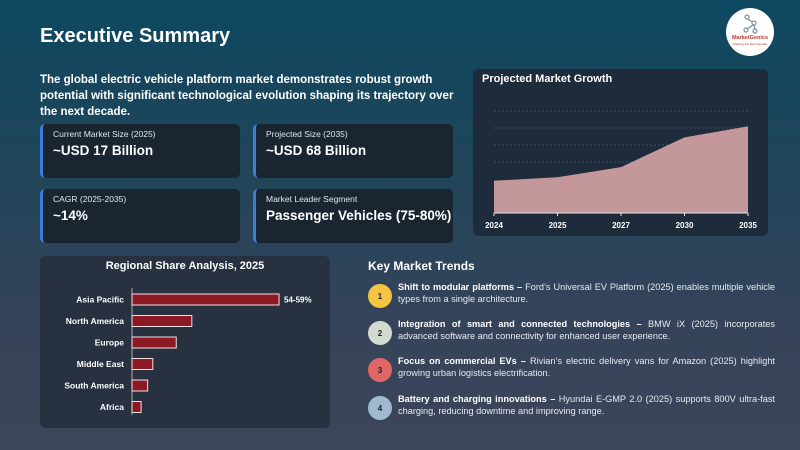  Describe the element at coordinates (748, 225) in the screenshot. I see `x-tick-label: 2035` at that location.